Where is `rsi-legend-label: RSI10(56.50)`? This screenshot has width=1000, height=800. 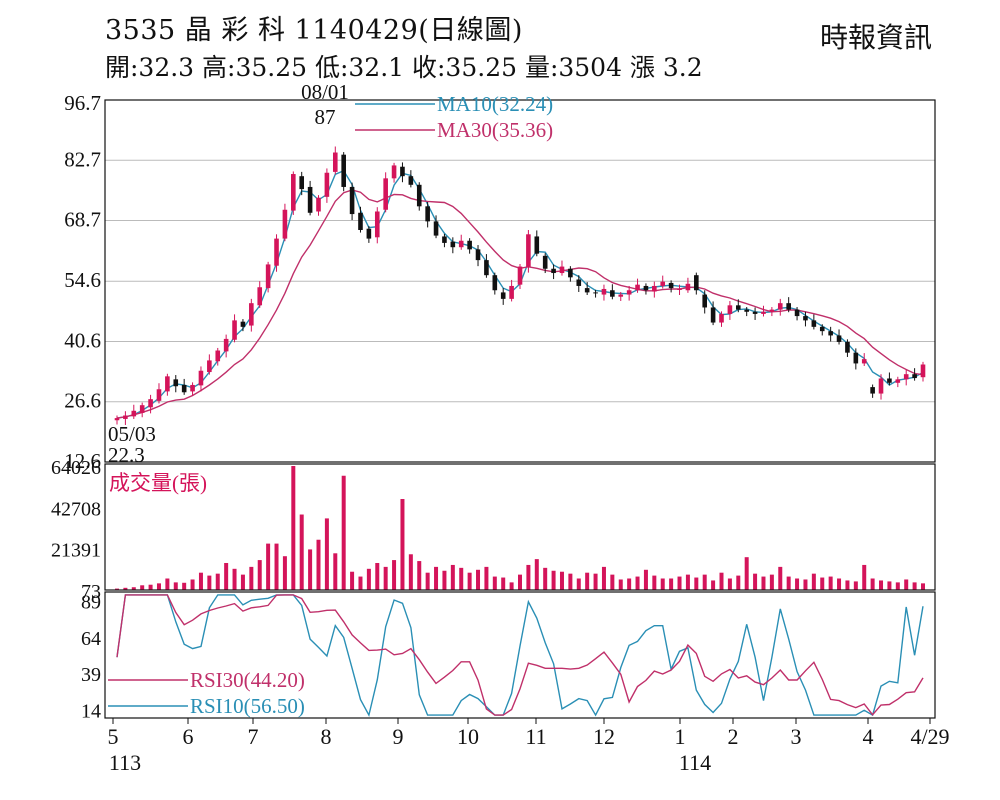 rsi-legend-label: RSI10(56.50) is located at coordinates (247, 706).